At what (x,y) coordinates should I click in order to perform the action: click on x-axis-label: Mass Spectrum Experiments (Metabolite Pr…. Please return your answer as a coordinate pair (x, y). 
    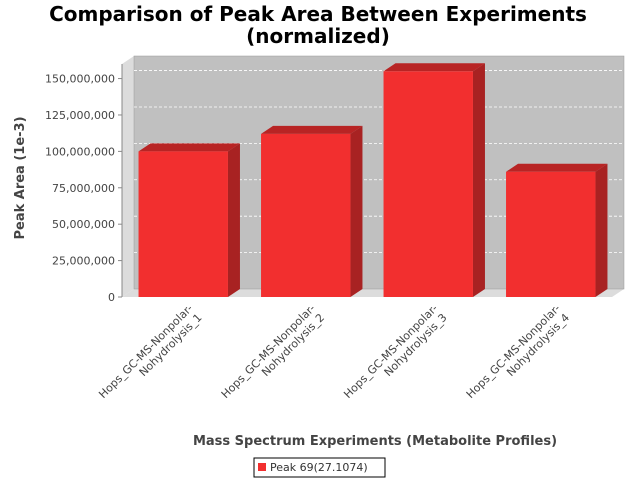
    Looking at the image, I should click on (375, 441).